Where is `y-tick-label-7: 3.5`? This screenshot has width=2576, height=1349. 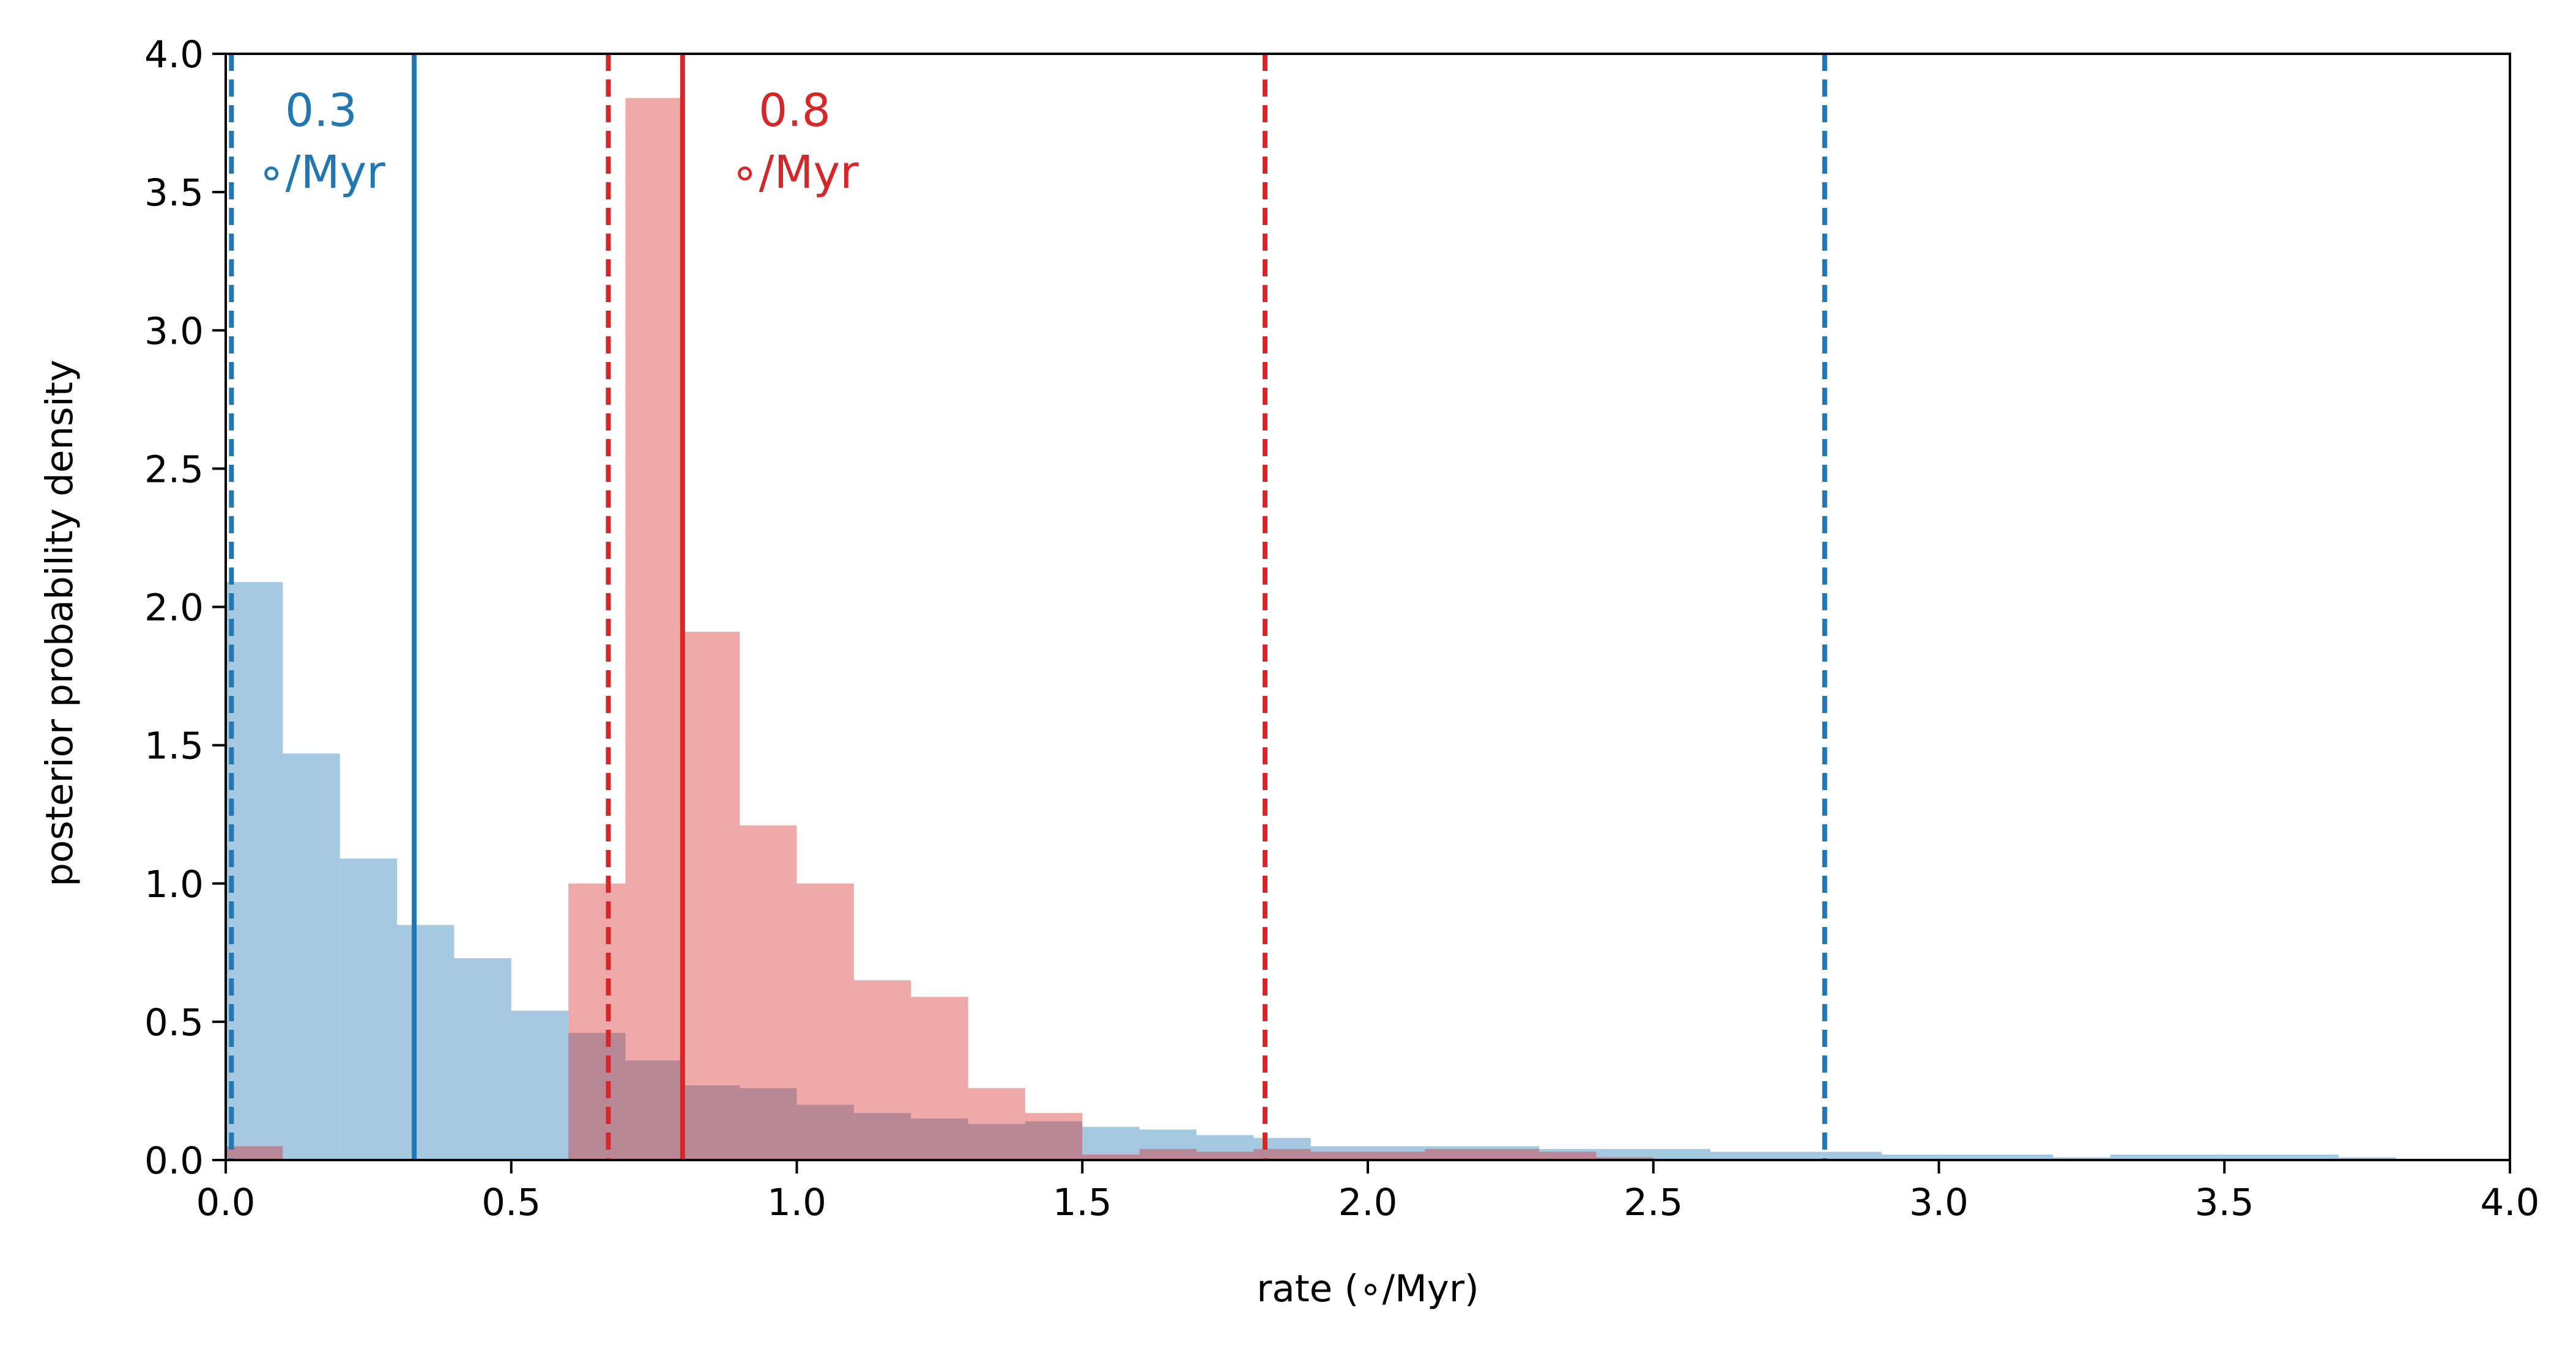
y-tick-label-7: 3.5 is located at coordinates (174, 193).